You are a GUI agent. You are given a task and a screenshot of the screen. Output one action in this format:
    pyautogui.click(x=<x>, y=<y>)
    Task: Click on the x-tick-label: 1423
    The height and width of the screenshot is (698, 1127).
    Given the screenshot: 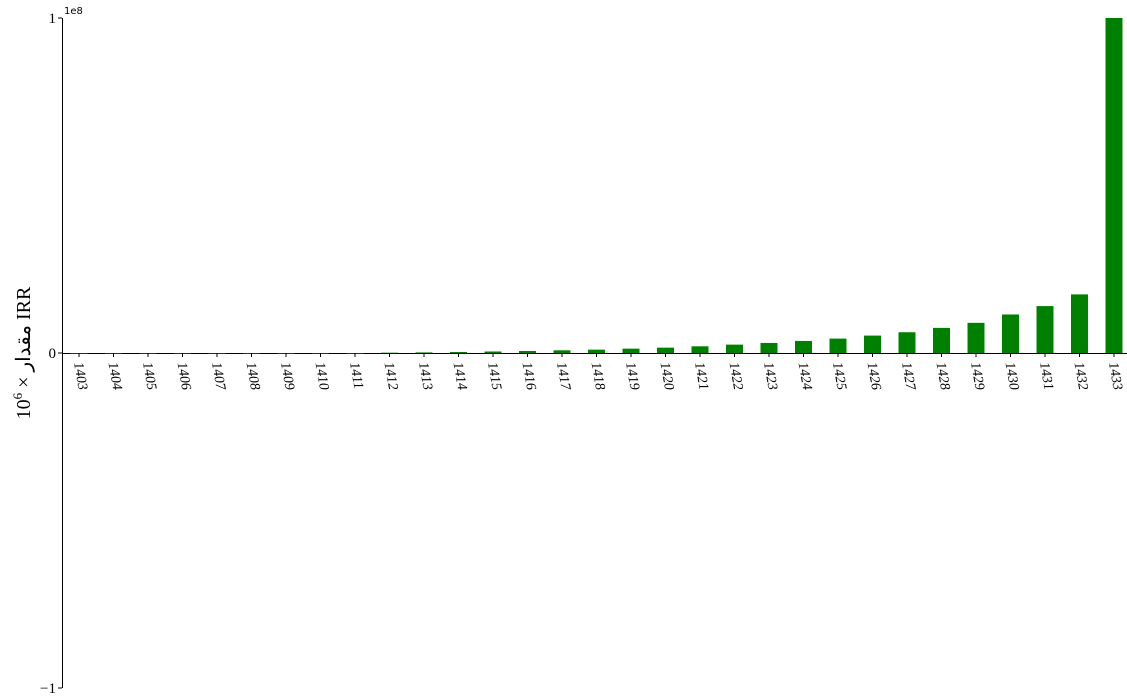 What is the action you would take?
    pyautogui.click(x=770, y=376)
    